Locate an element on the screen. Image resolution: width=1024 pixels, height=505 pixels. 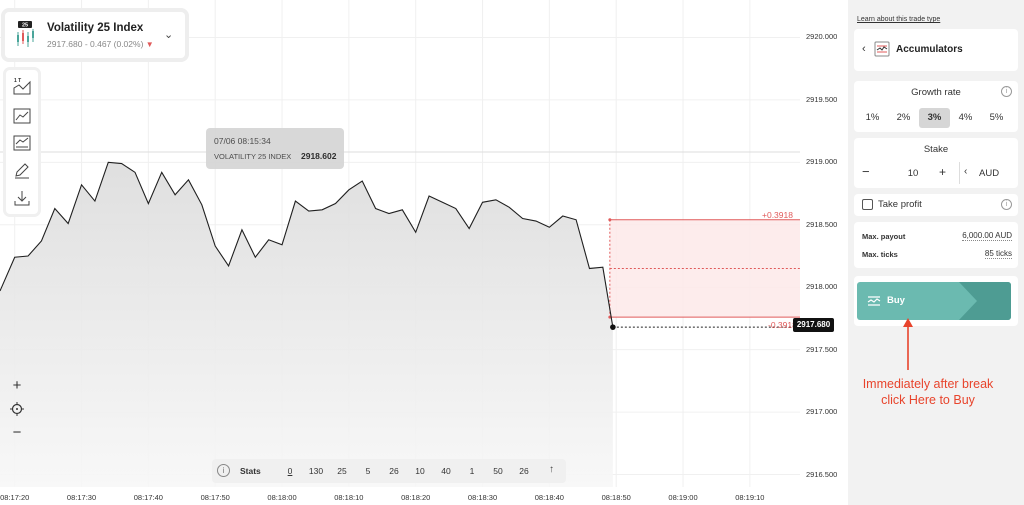
current-spot-dot is located at coordinates (613, 327).